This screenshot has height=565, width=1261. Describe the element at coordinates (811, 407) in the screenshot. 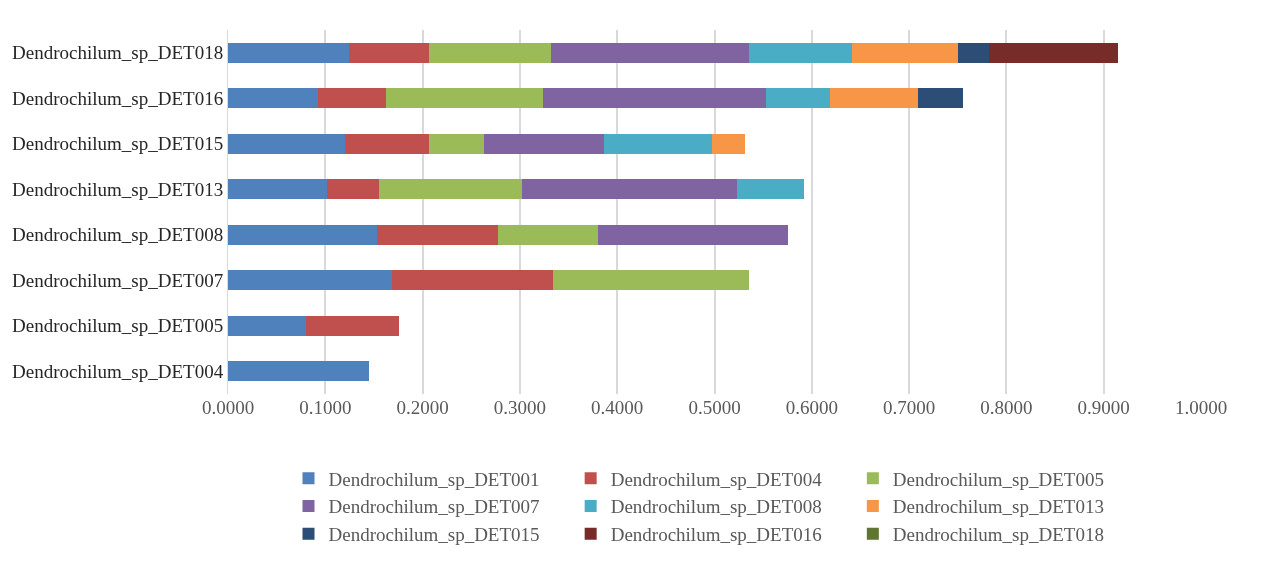

I see `x-tick-label: 0.6000` at that location.